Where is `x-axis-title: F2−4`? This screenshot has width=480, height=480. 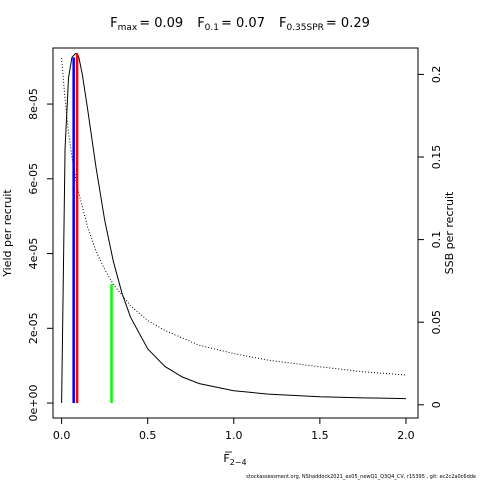 x-axis-title: F2−4 is located at coordinates (234, 459).